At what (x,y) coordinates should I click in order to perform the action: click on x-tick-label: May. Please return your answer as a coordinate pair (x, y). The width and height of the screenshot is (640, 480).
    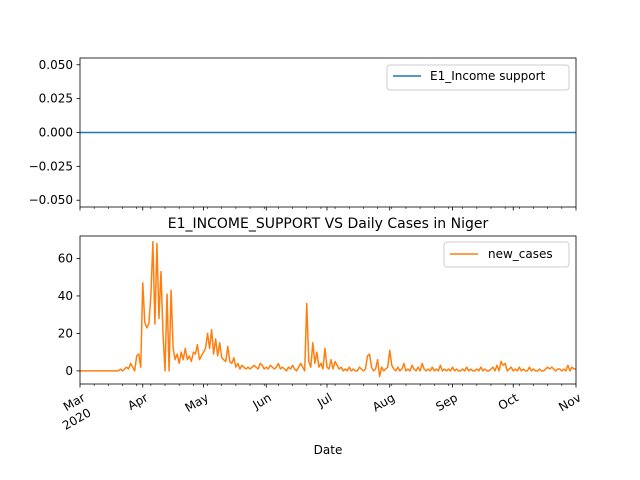
    Looking at the image, I should click on (197, 402).